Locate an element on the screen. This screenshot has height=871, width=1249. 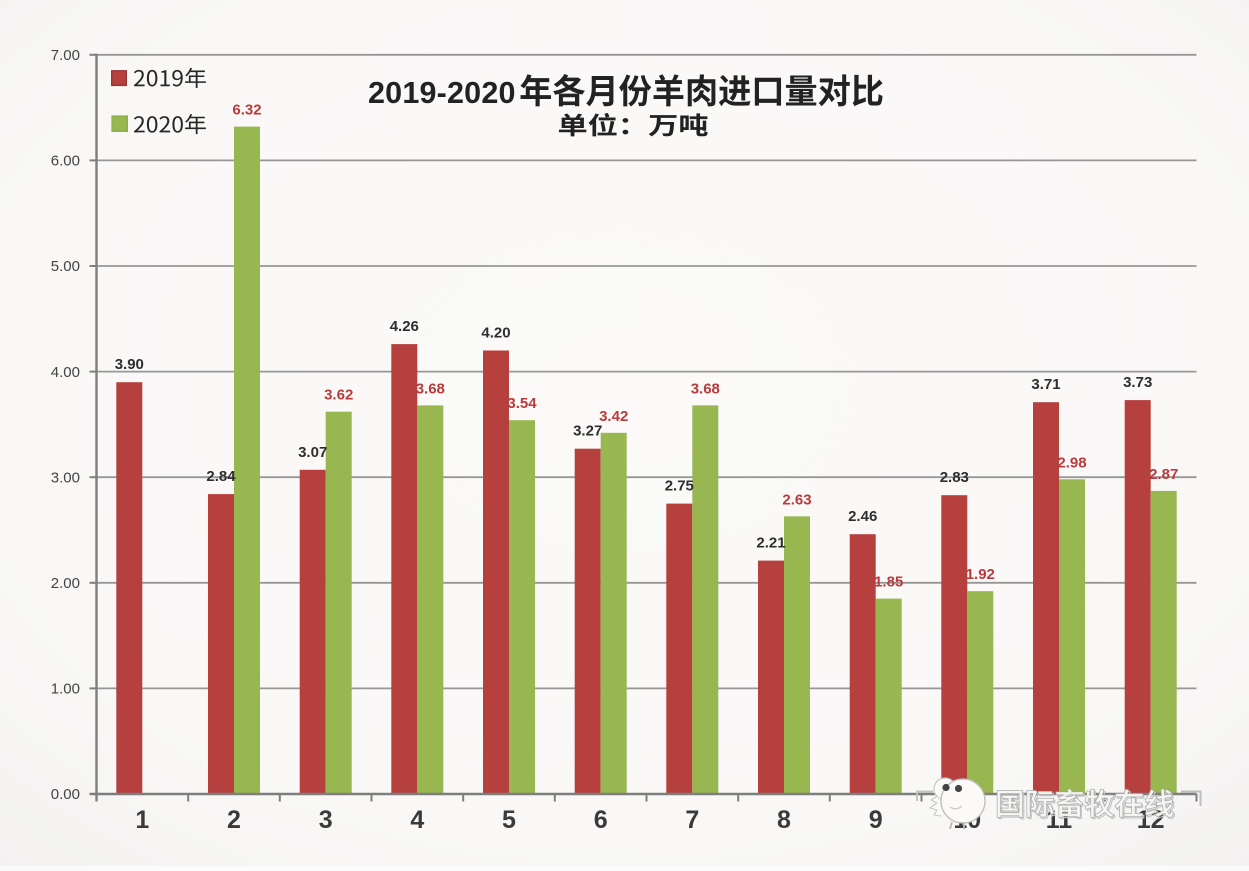
svg-text: 2.63 is located at coordinates (796, 499).